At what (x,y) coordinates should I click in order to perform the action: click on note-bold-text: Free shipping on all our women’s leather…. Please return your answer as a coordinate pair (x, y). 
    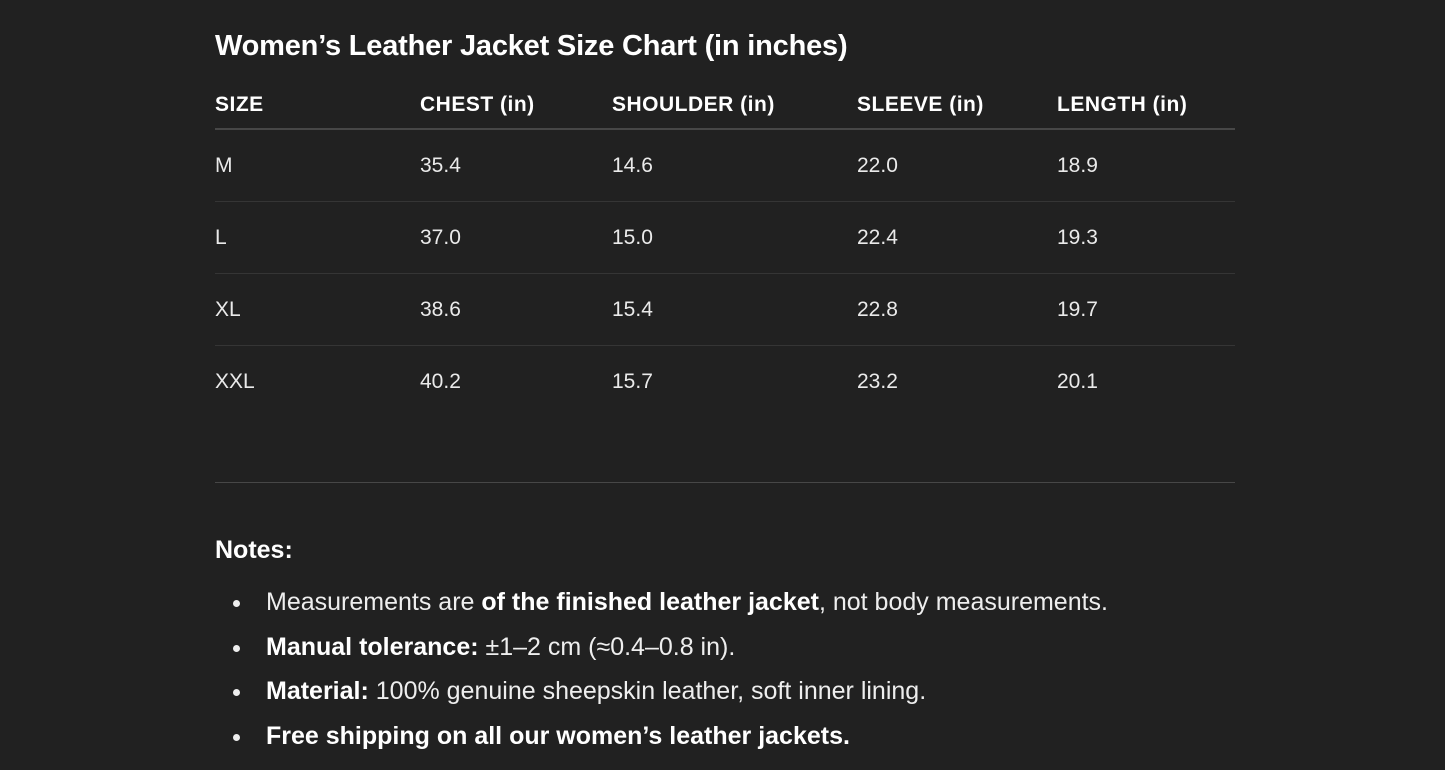
    Looking at the image, I should click on (558, 735).